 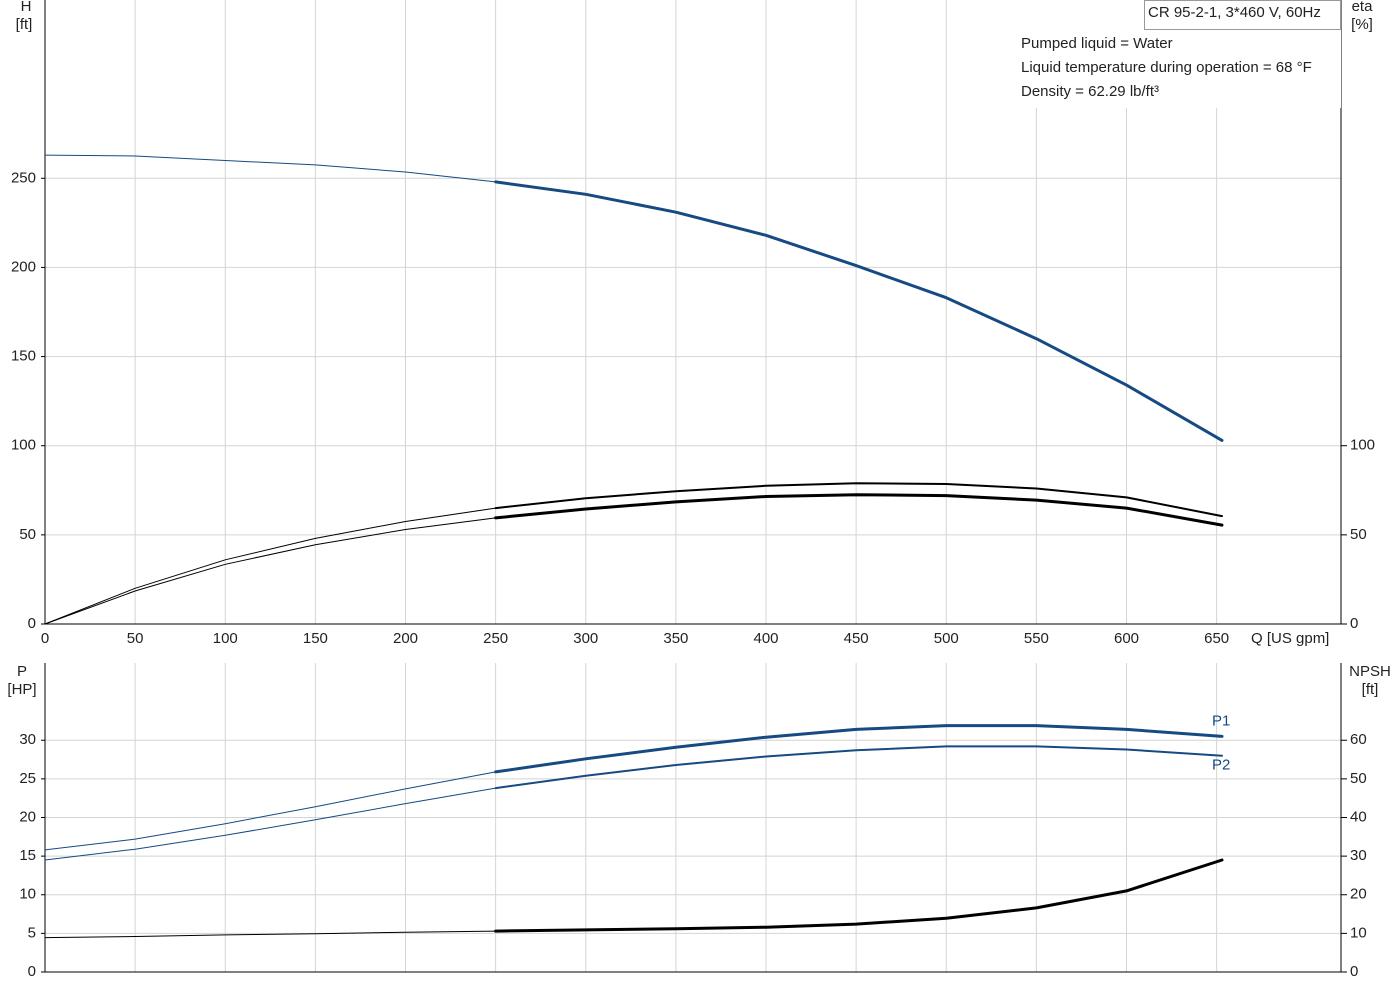 What do you see at coordinates (23, 177) in the screenshot?
I see `y-tick-label: 250` at bounding box center [23, 177].